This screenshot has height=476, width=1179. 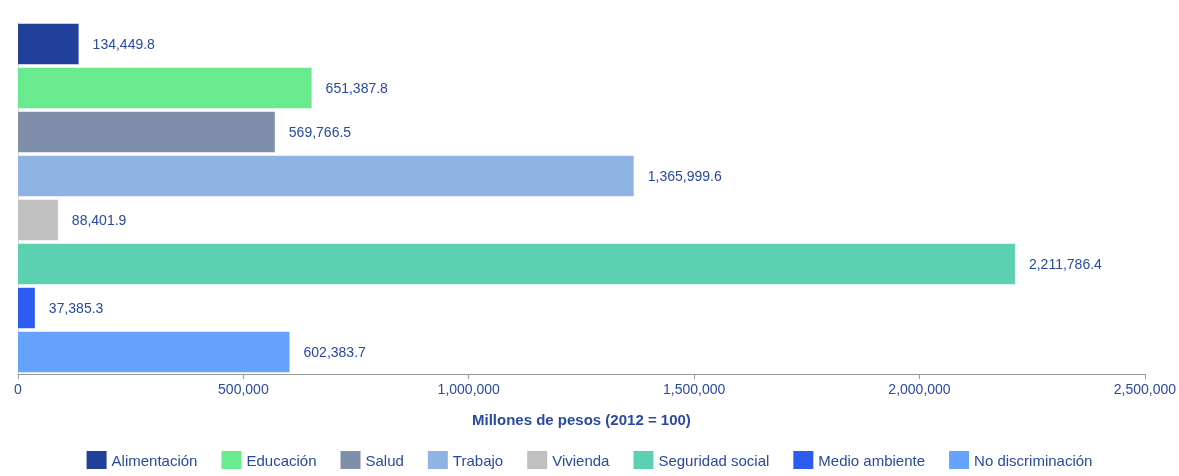 What do you see at coordinates (357, 88) in the screenshot?
I see `data-label: 651,387.8` at bounding box center [357, 88].